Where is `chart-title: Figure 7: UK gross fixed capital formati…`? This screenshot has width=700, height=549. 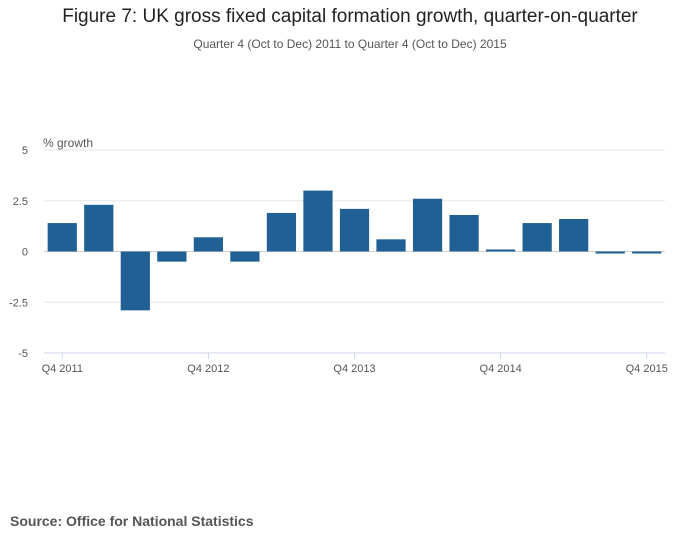 chart-title: Figure 7: UK gross fixed capital formati… is located at coordinates (350, 16).